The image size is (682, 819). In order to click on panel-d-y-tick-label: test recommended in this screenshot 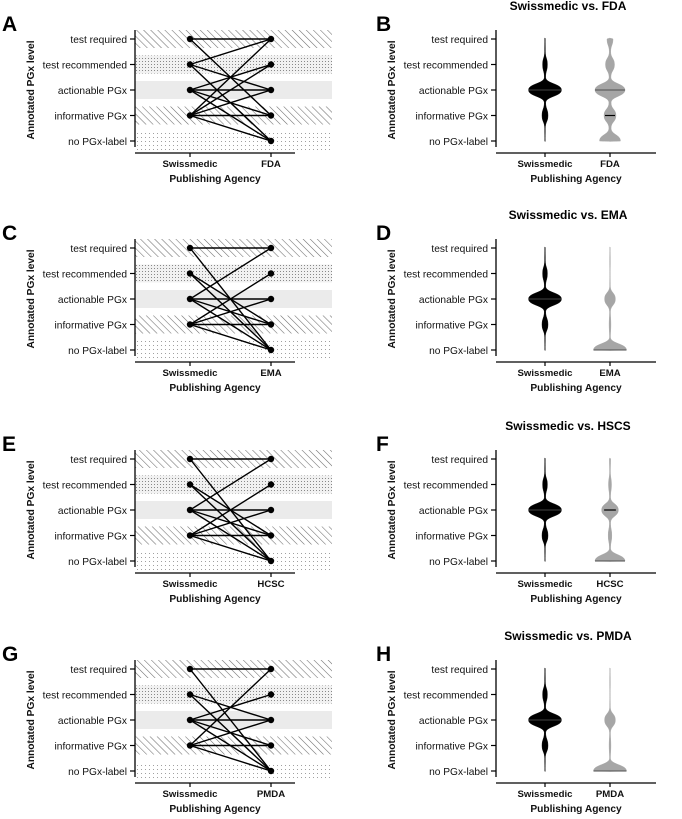, I will do `click(446, 274)`.